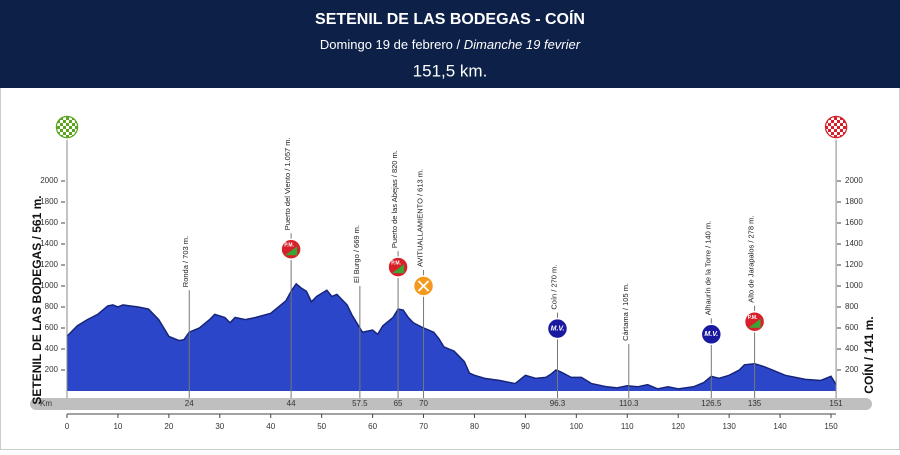 This screenshot has height=455, width=900. Describe the element at coordinates (711, 403) in the screenshot. I see `km-marker-label: 126.5` at that location.